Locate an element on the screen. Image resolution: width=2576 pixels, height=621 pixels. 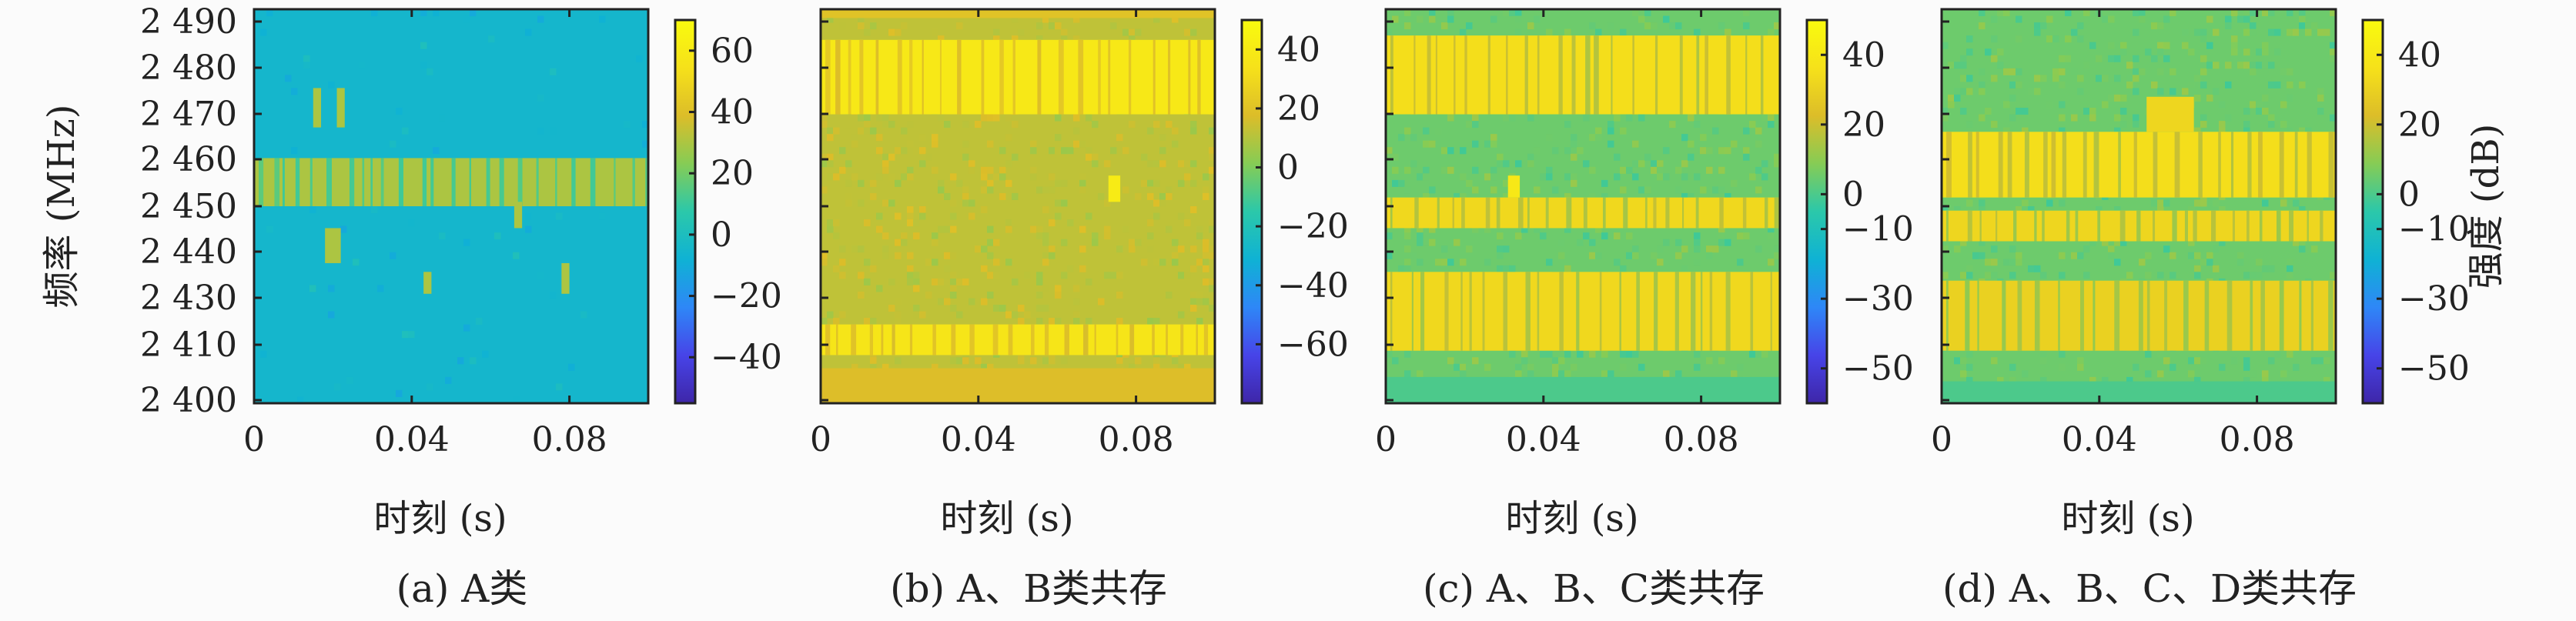
heatmap-c is located at coordinates (1583, 206).